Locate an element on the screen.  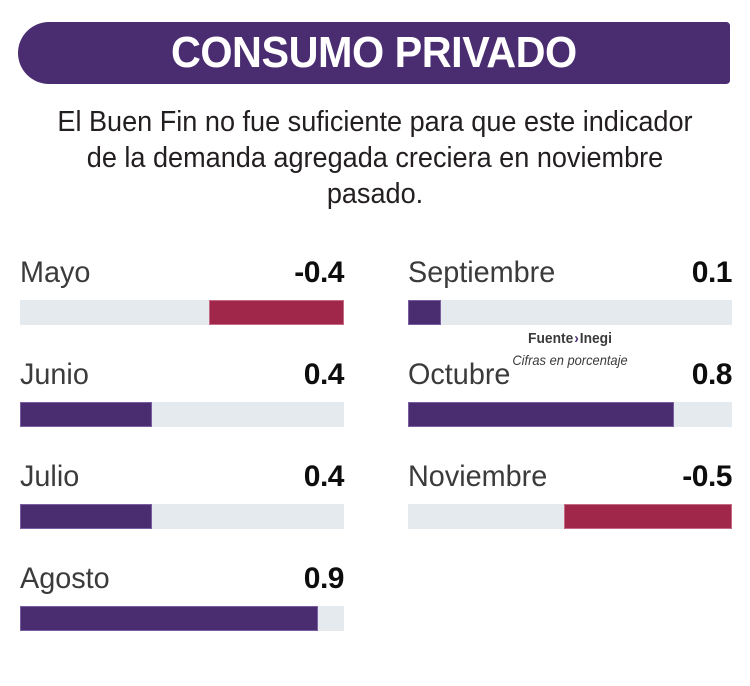
bar-value: -0.5 is located at coordinates (707, 476).